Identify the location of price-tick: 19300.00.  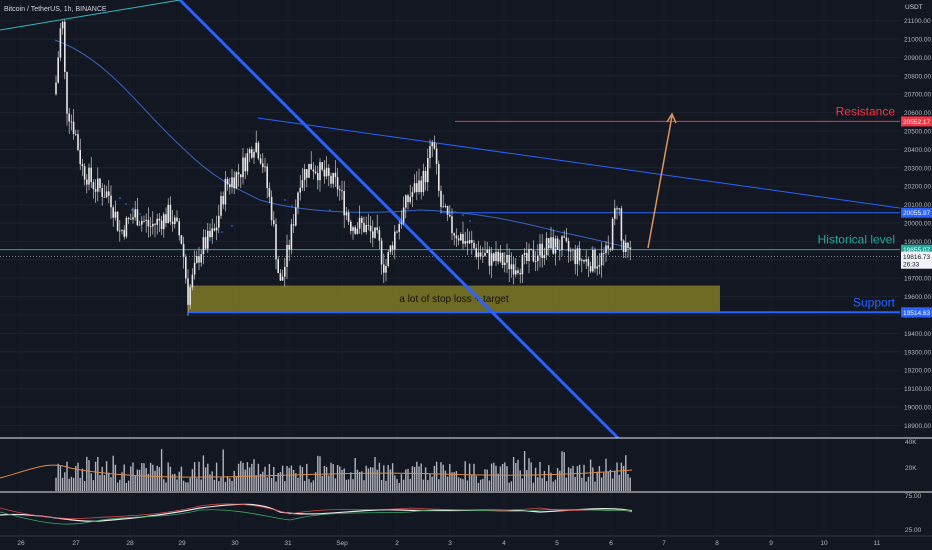
(917, 352).